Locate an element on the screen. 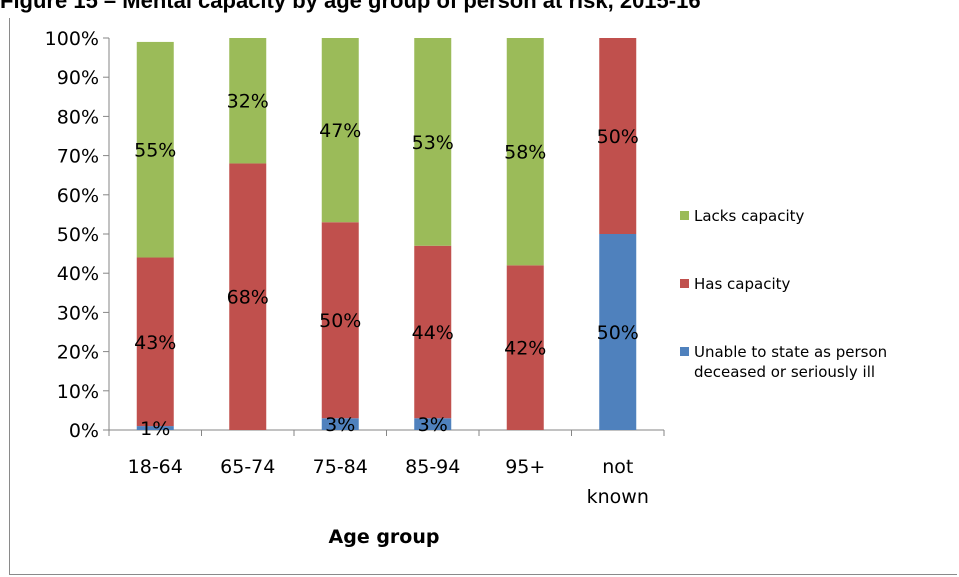  data-label: 55% is located at coordinates (155, 151).